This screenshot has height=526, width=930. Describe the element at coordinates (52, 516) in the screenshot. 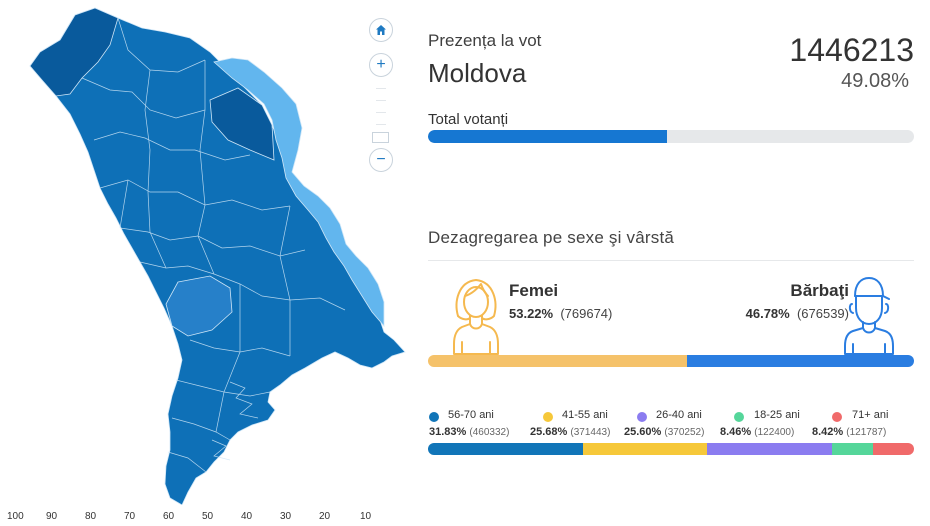

I see `scale-label: 90` at that location.